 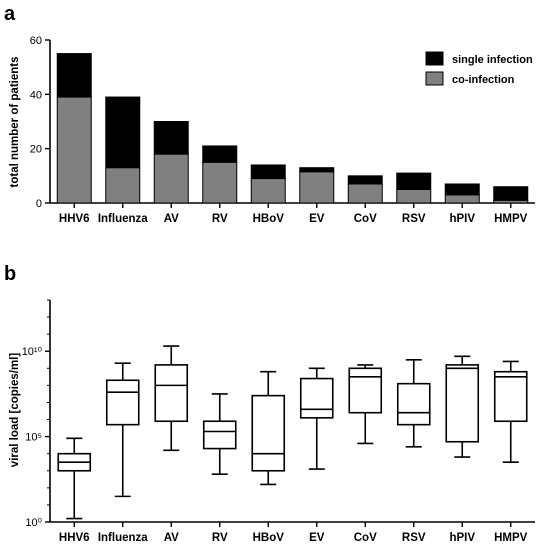 What do you see at coordinates (36, 150) in the screenshot?
I see `panel-a-y-tick-label: 20` at bounding box center [36, 150].